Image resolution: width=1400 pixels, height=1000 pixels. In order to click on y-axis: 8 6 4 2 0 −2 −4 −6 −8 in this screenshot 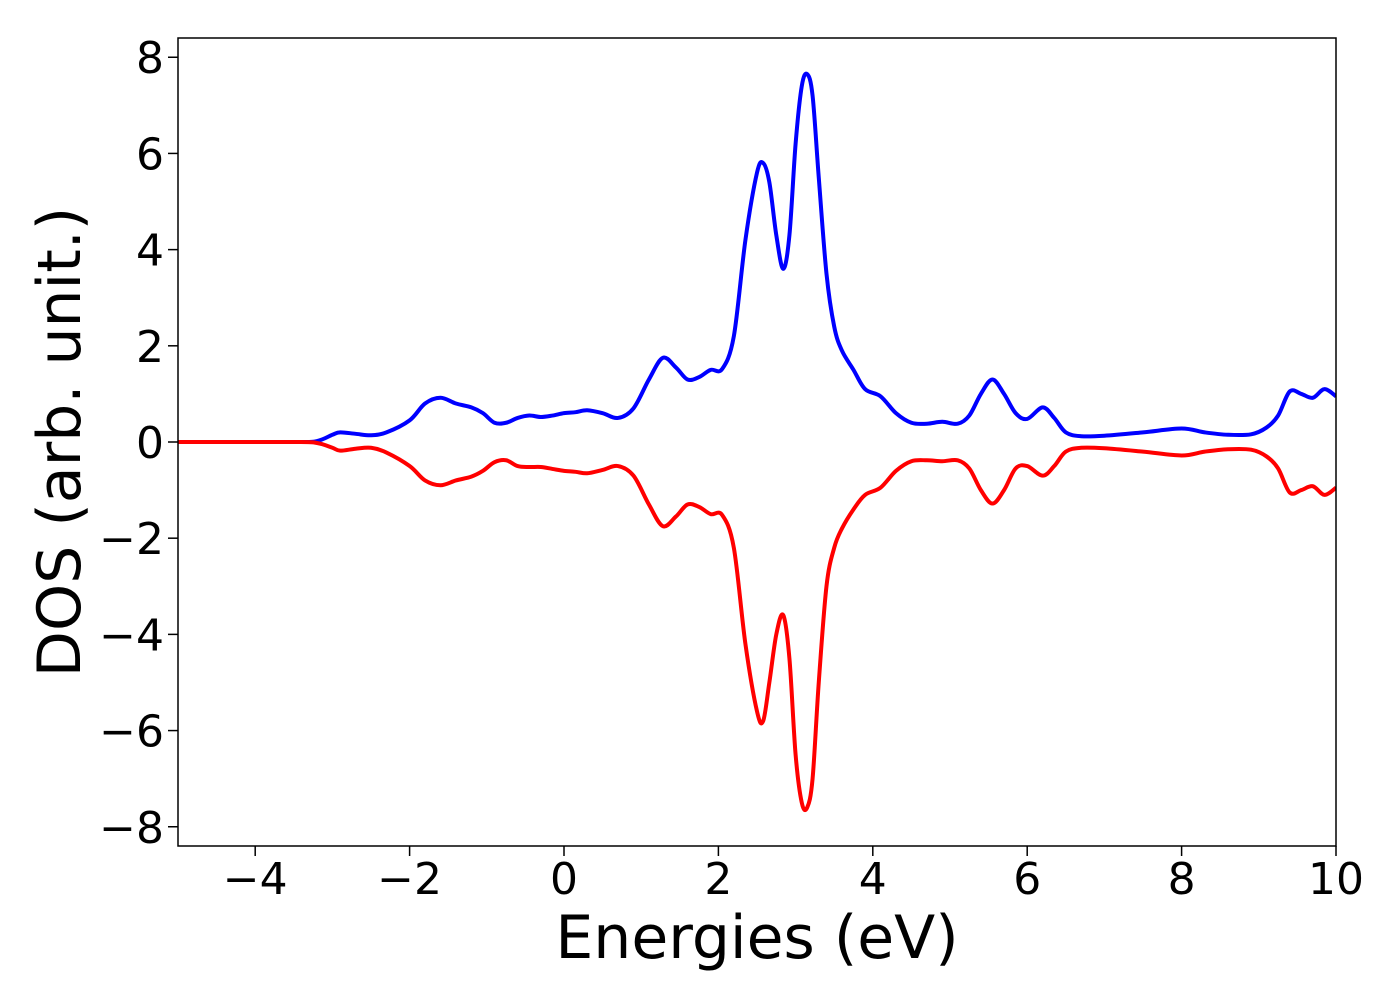, I will do `click(138, 443)`.